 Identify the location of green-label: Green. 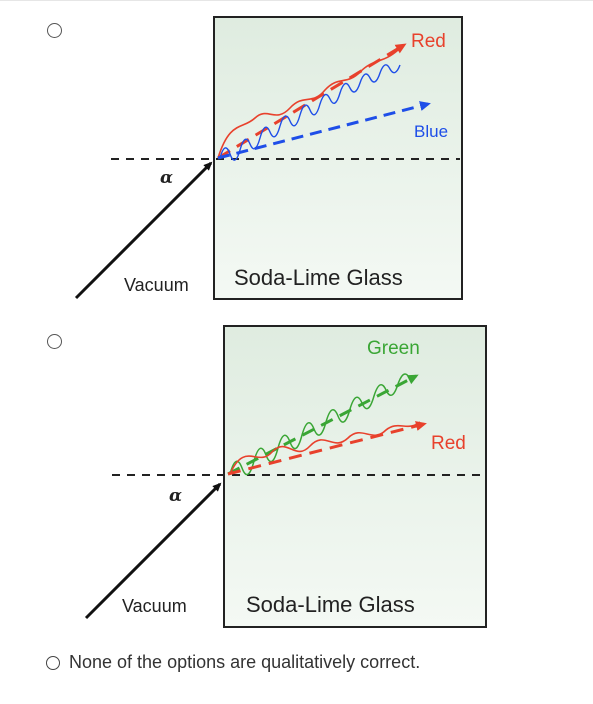
(393, 348).